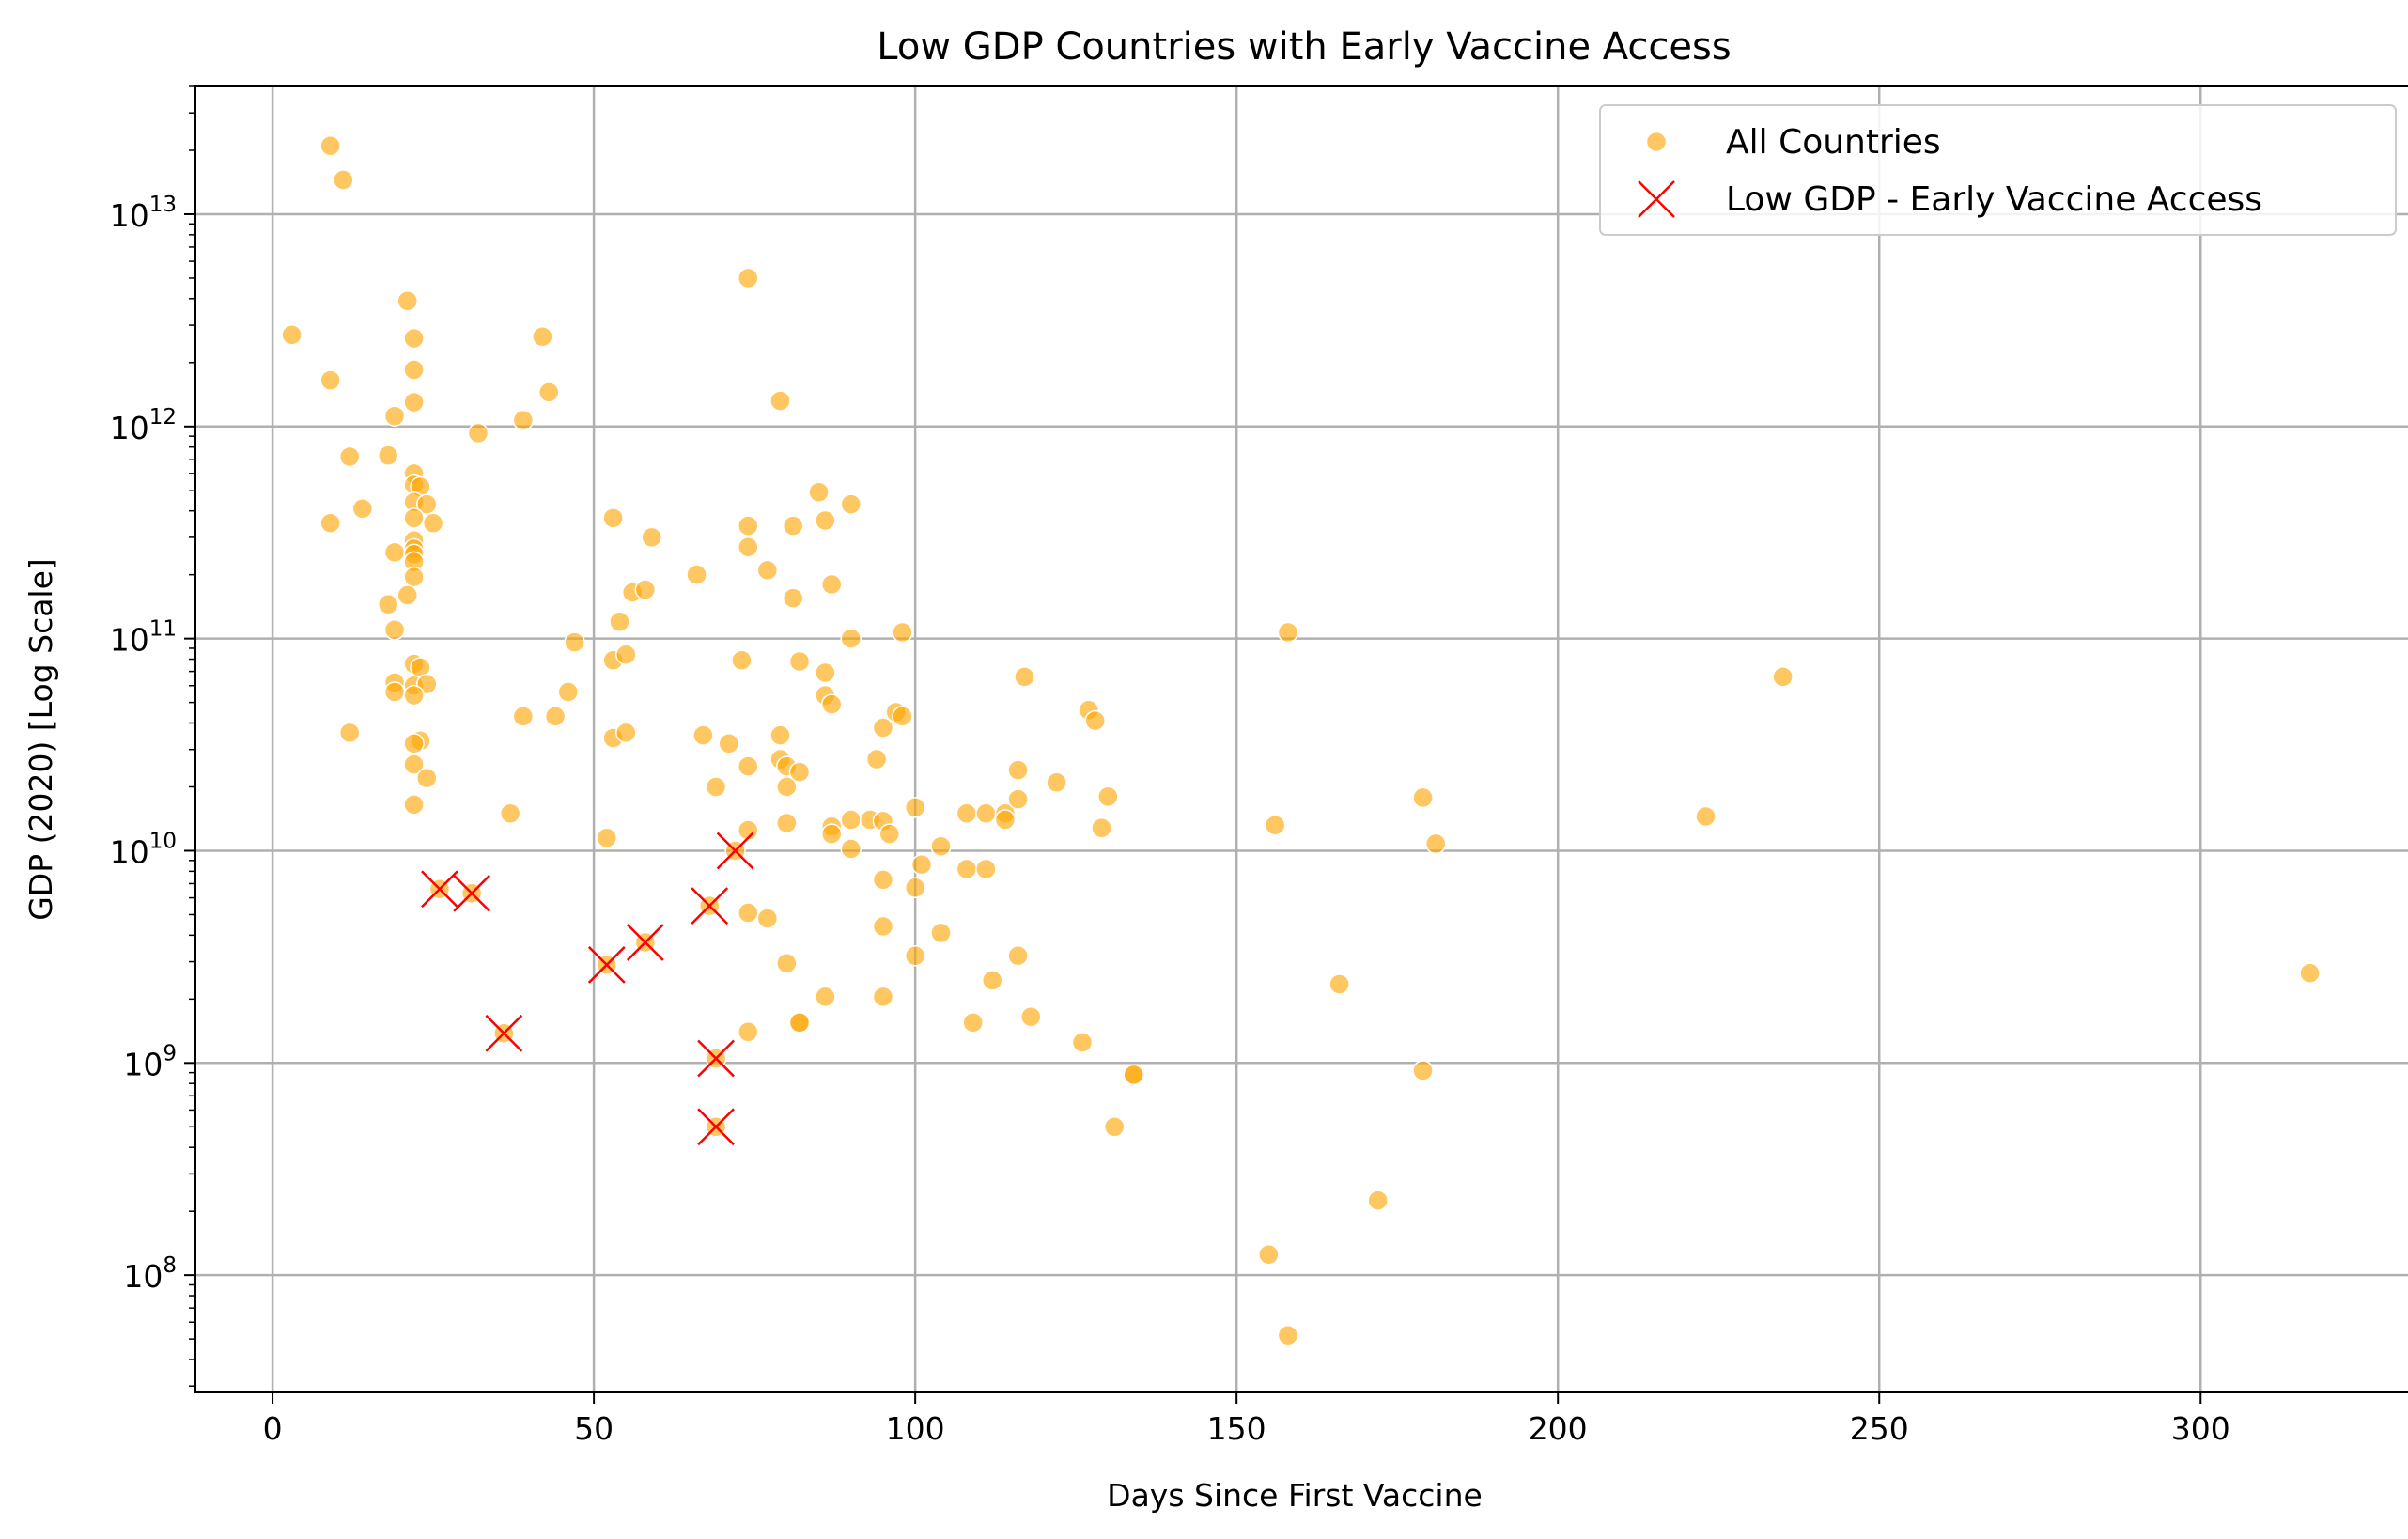 This screenshot has width=2408, height=1539. What do you see at coordinates (170, 1053) in the screenshot?
I see `y-tick-exponent: 9` at bounding box center [170, 1053].